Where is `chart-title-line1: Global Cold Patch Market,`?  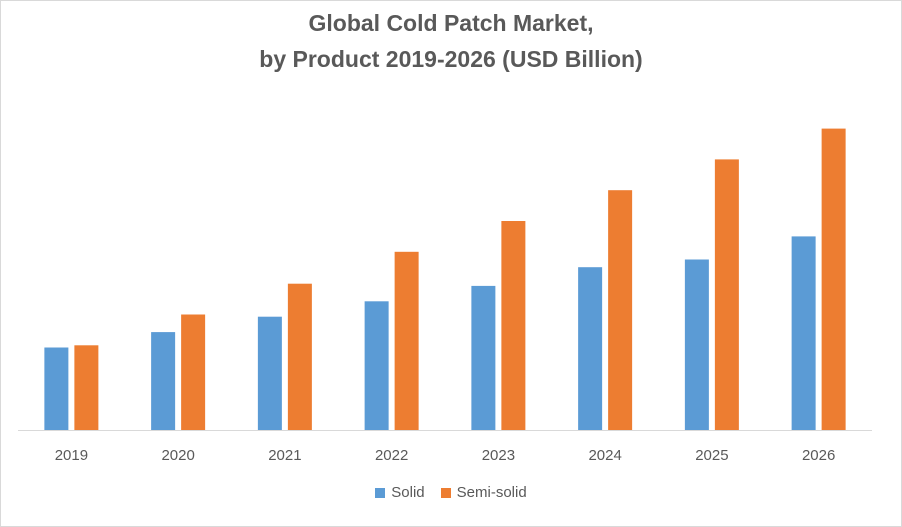 chart-title-line1: Global Cold Patch Market, is located at coordinates (451, 23).